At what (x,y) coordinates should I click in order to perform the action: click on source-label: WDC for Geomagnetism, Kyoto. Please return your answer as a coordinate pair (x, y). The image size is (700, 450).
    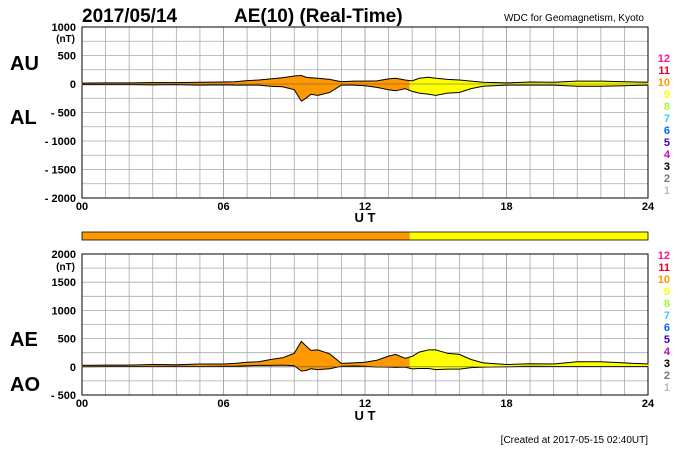
    Looking at the image, I should click on (574, 18).